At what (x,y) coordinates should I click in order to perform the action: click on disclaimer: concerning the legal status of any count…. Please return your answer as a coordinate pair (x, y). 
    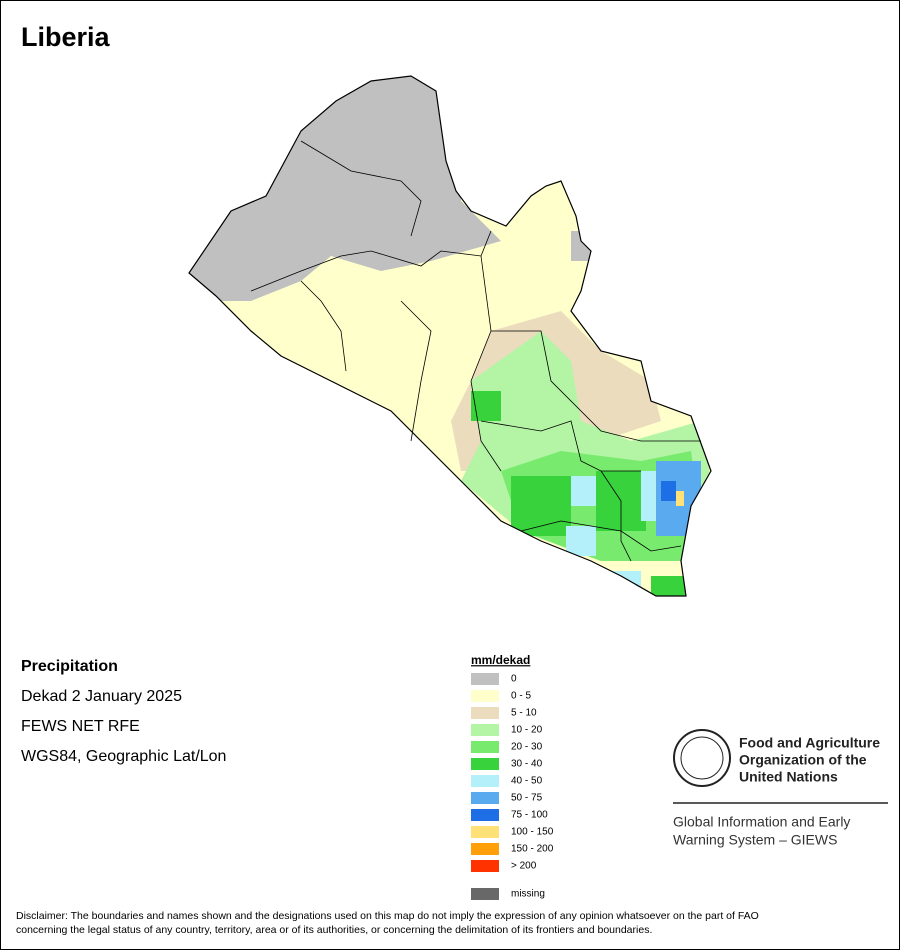
    Looking at the image, I should click on (334, 930).